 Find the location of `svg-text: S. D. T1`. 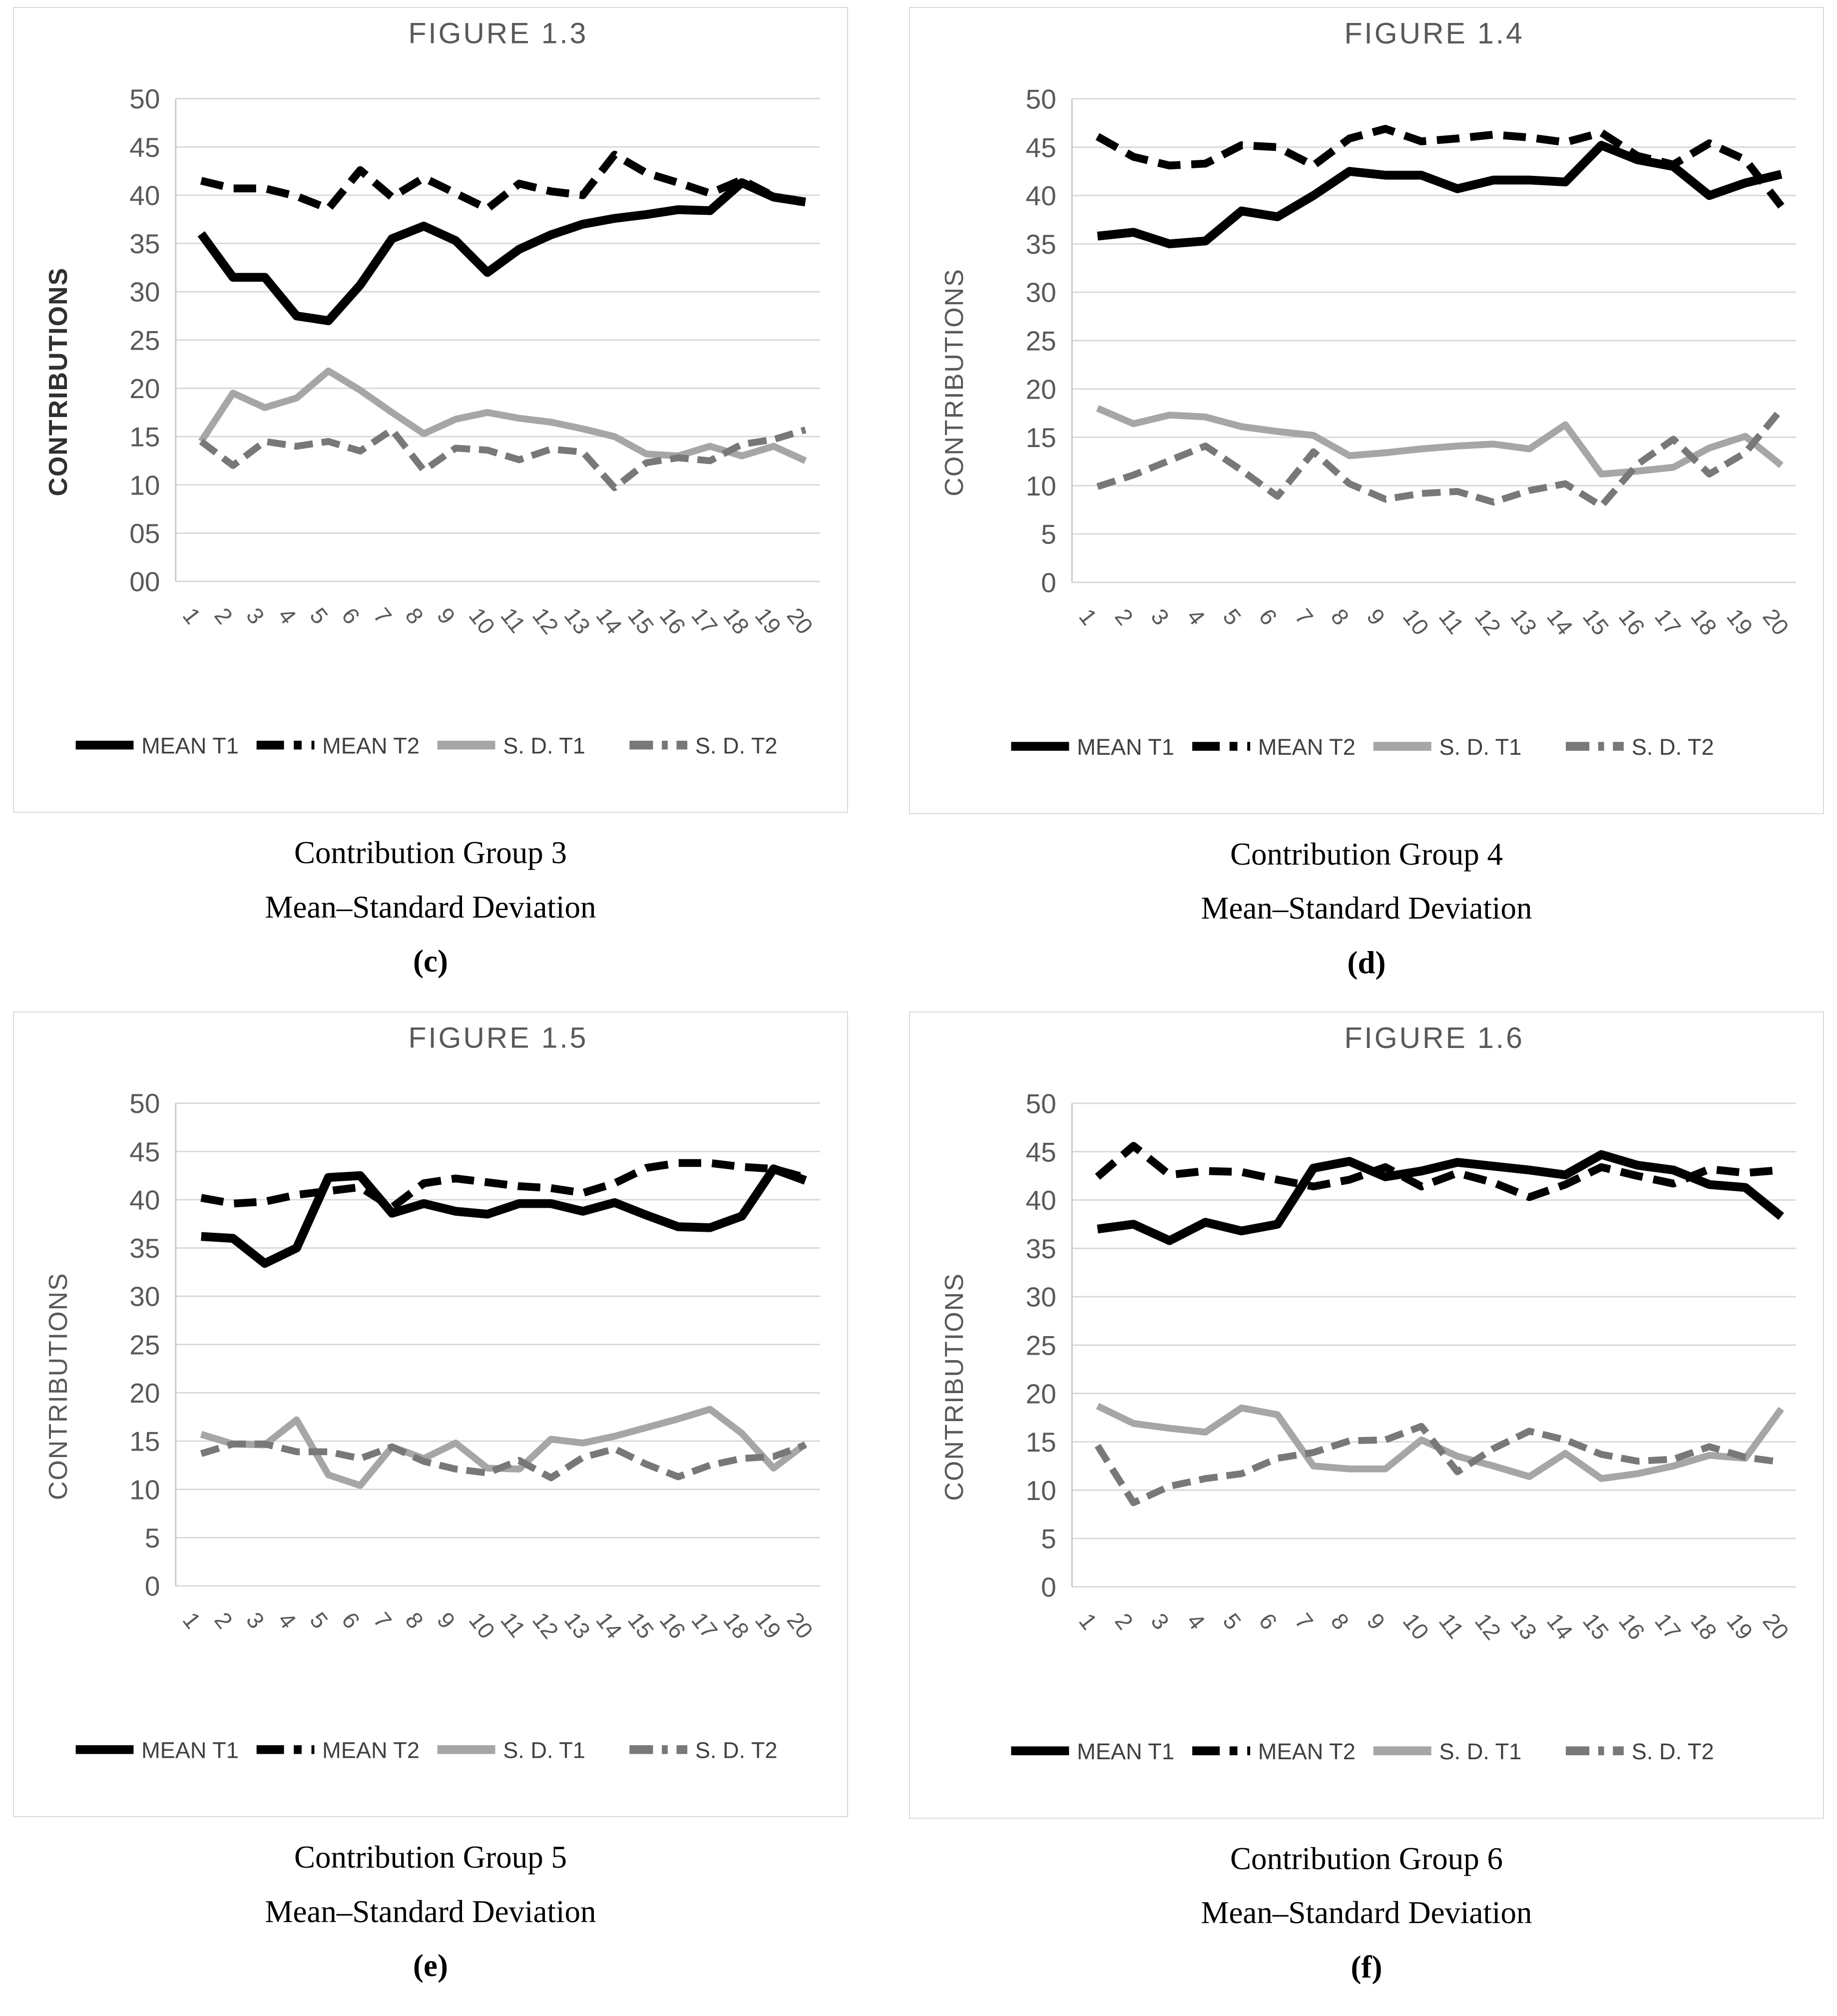

svg-text: S. D. T1 is located at coordinates (544, 1750).